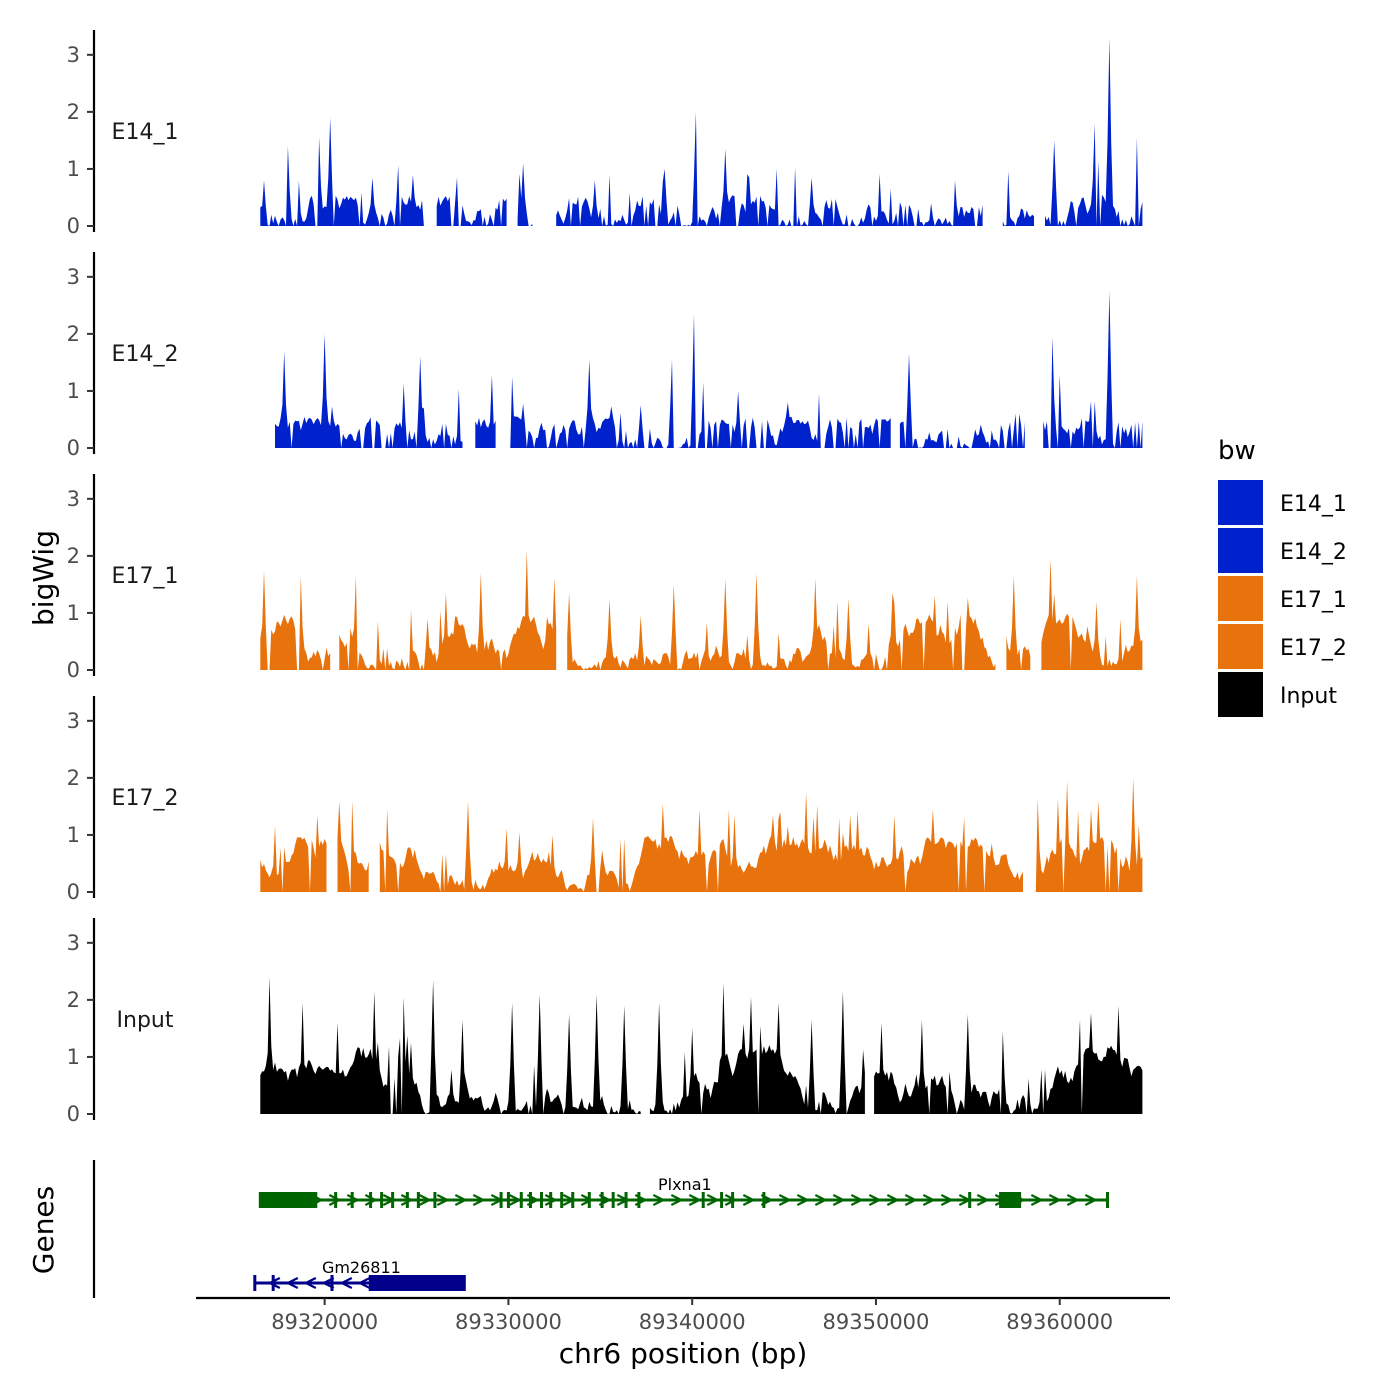  I want to click on track-e14-2: 0 1 2 3 E14_2, so click(605, 356).